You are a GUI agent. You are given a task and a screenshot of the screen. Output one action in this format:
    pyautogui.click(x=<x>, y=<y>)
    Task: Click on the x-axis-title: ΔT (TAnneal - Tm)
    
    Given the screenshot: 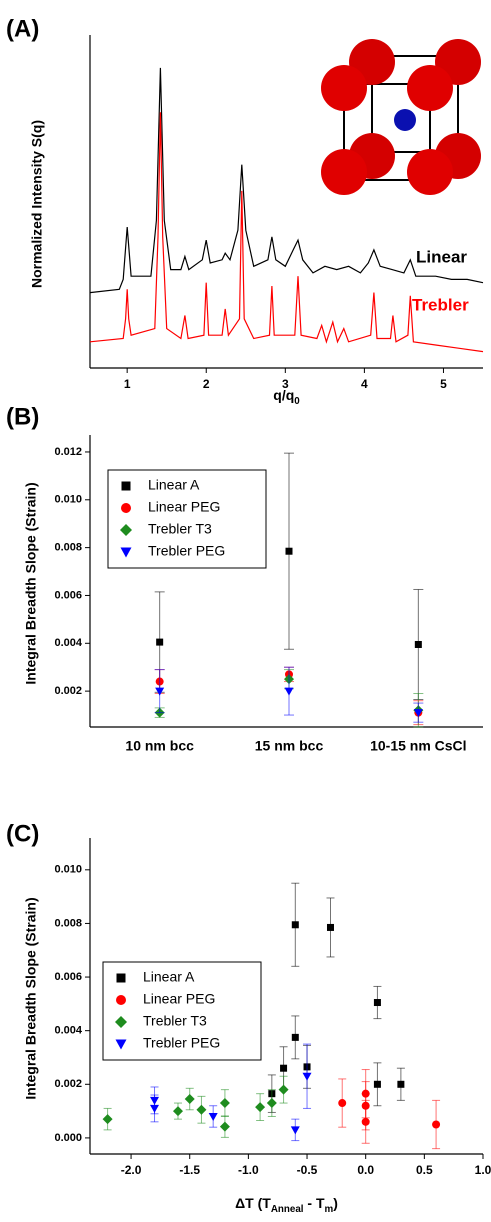 What is the action you would take?
    pyautogui.click(x=286, y=1205)
    